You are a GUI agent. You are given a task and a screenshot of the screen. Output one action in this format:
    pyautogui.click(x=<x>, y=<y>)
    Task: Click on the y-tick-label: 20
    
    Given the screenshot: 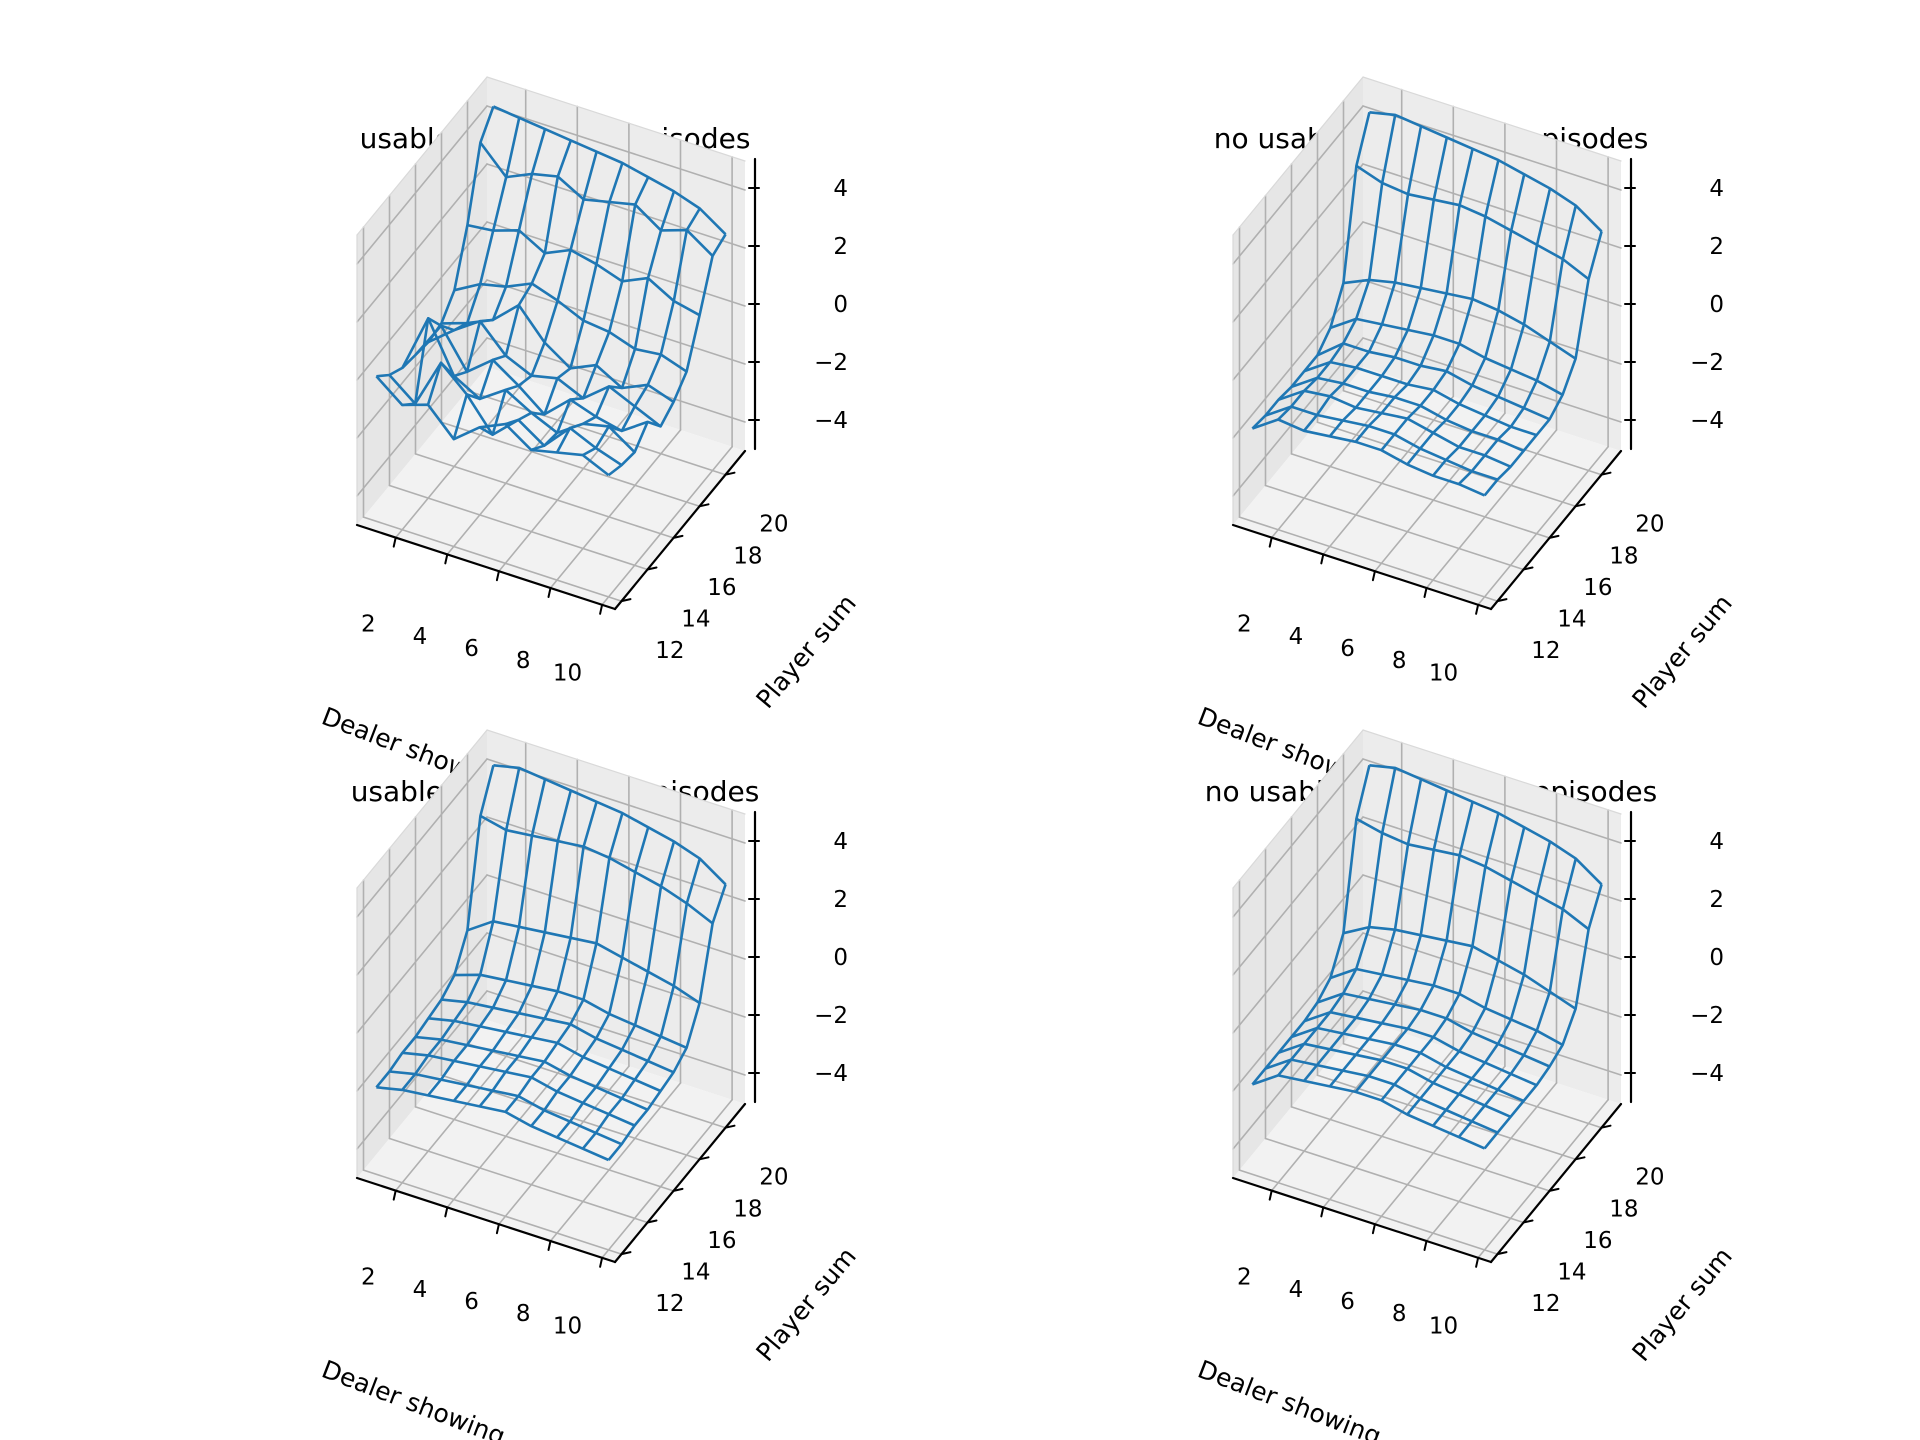 What is the action you would take?
    pyautogui.click(x=773, y=525)
    